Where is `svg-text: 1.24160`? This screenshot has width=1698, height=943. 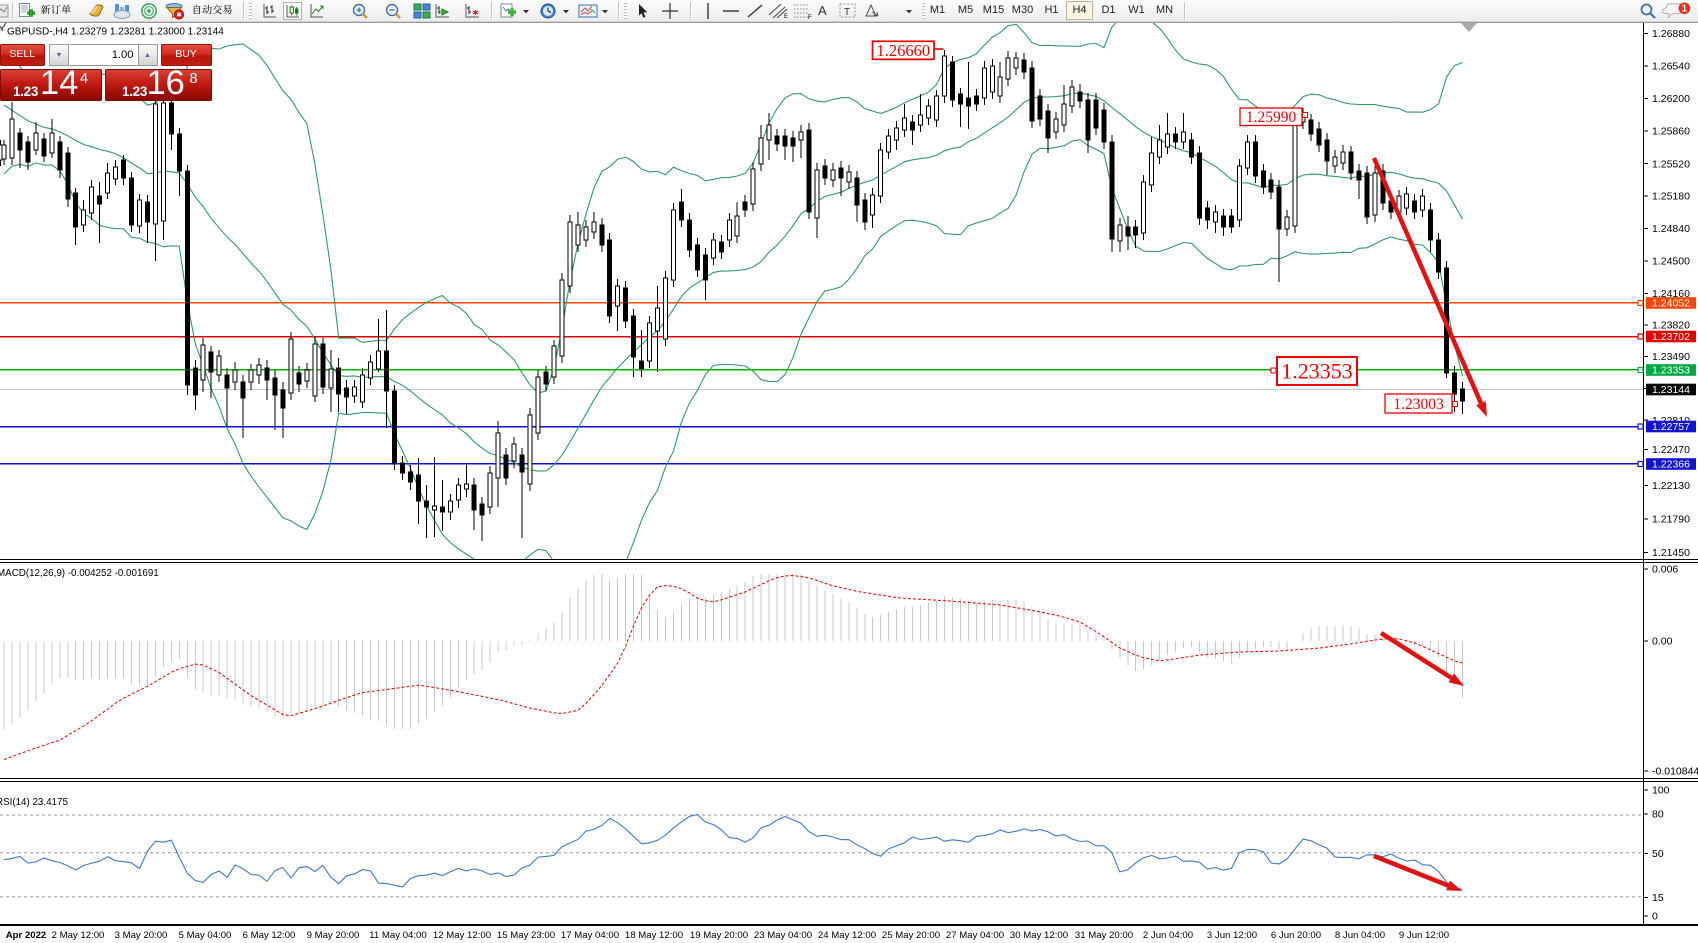 svg-text: 1.24160 is located at coordinates (1671, 294).